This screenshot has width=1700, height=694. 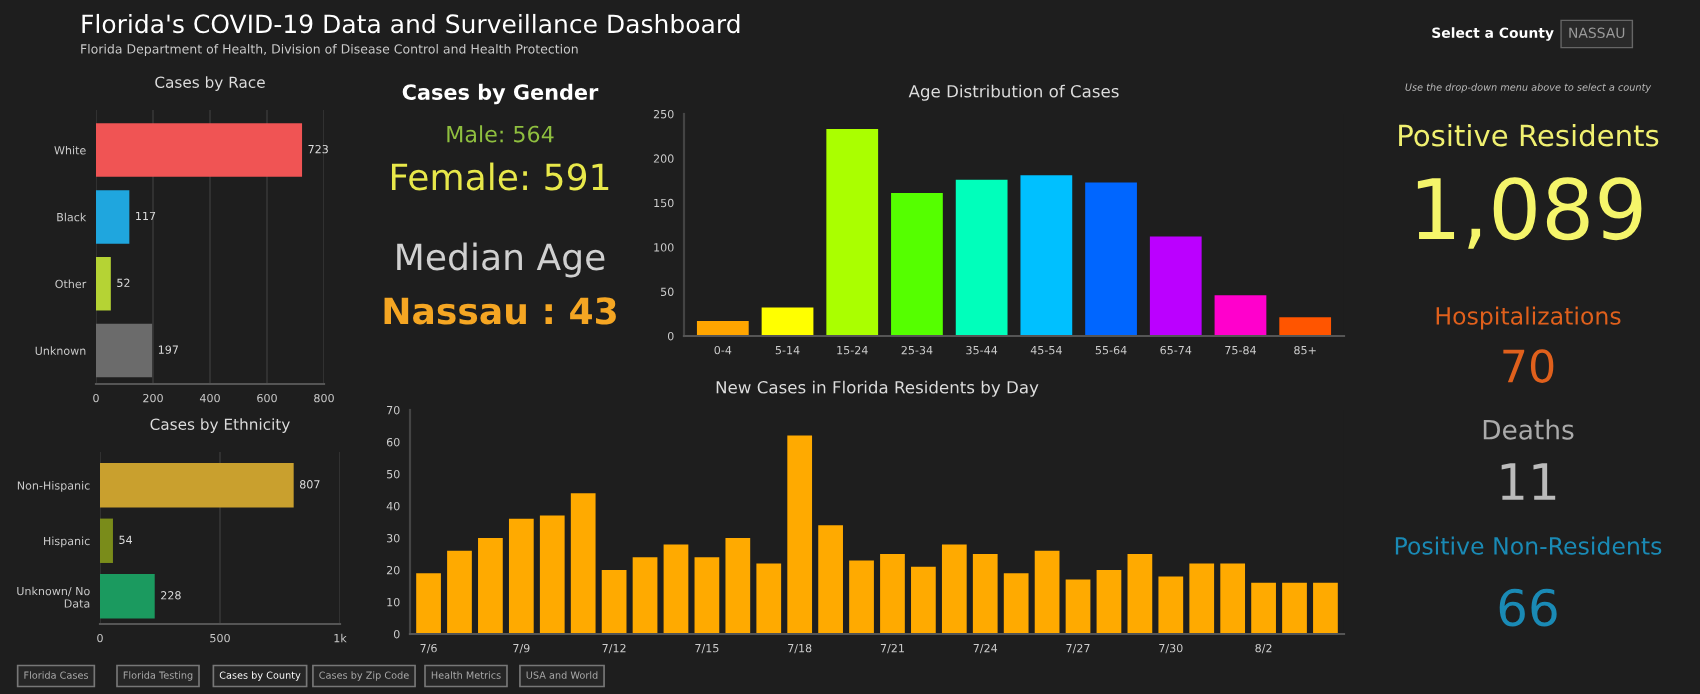 I want to click on text: 11, so click(x=1528, y=481).